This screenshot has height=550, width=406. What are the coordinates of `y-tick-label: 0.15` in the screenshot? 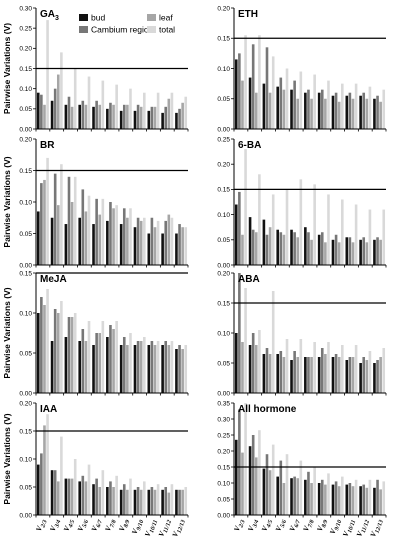 It's located at (25, 273).